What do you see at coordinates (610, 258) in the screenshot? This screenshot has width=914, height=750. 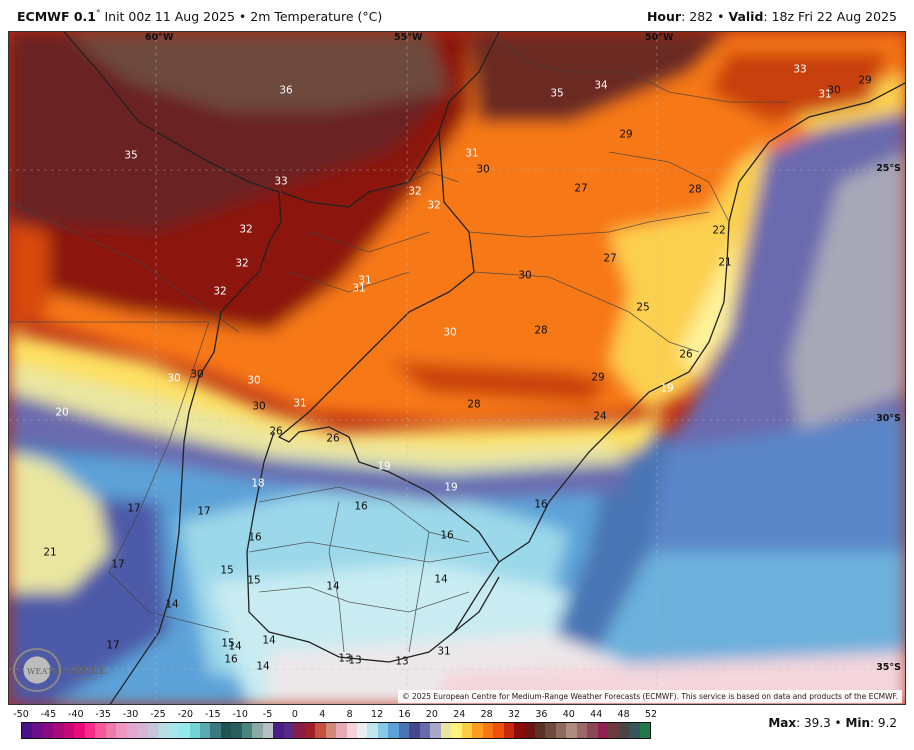 I see `temperature-label: 27` at bounding box center [610, 258].